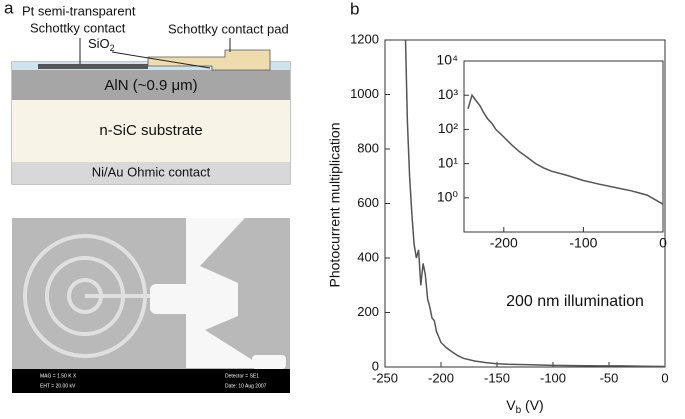 The width and height of the screenshot is (685, 419). I want to click on sem-info: EHT = 20.00 kV, so click(58, 386).